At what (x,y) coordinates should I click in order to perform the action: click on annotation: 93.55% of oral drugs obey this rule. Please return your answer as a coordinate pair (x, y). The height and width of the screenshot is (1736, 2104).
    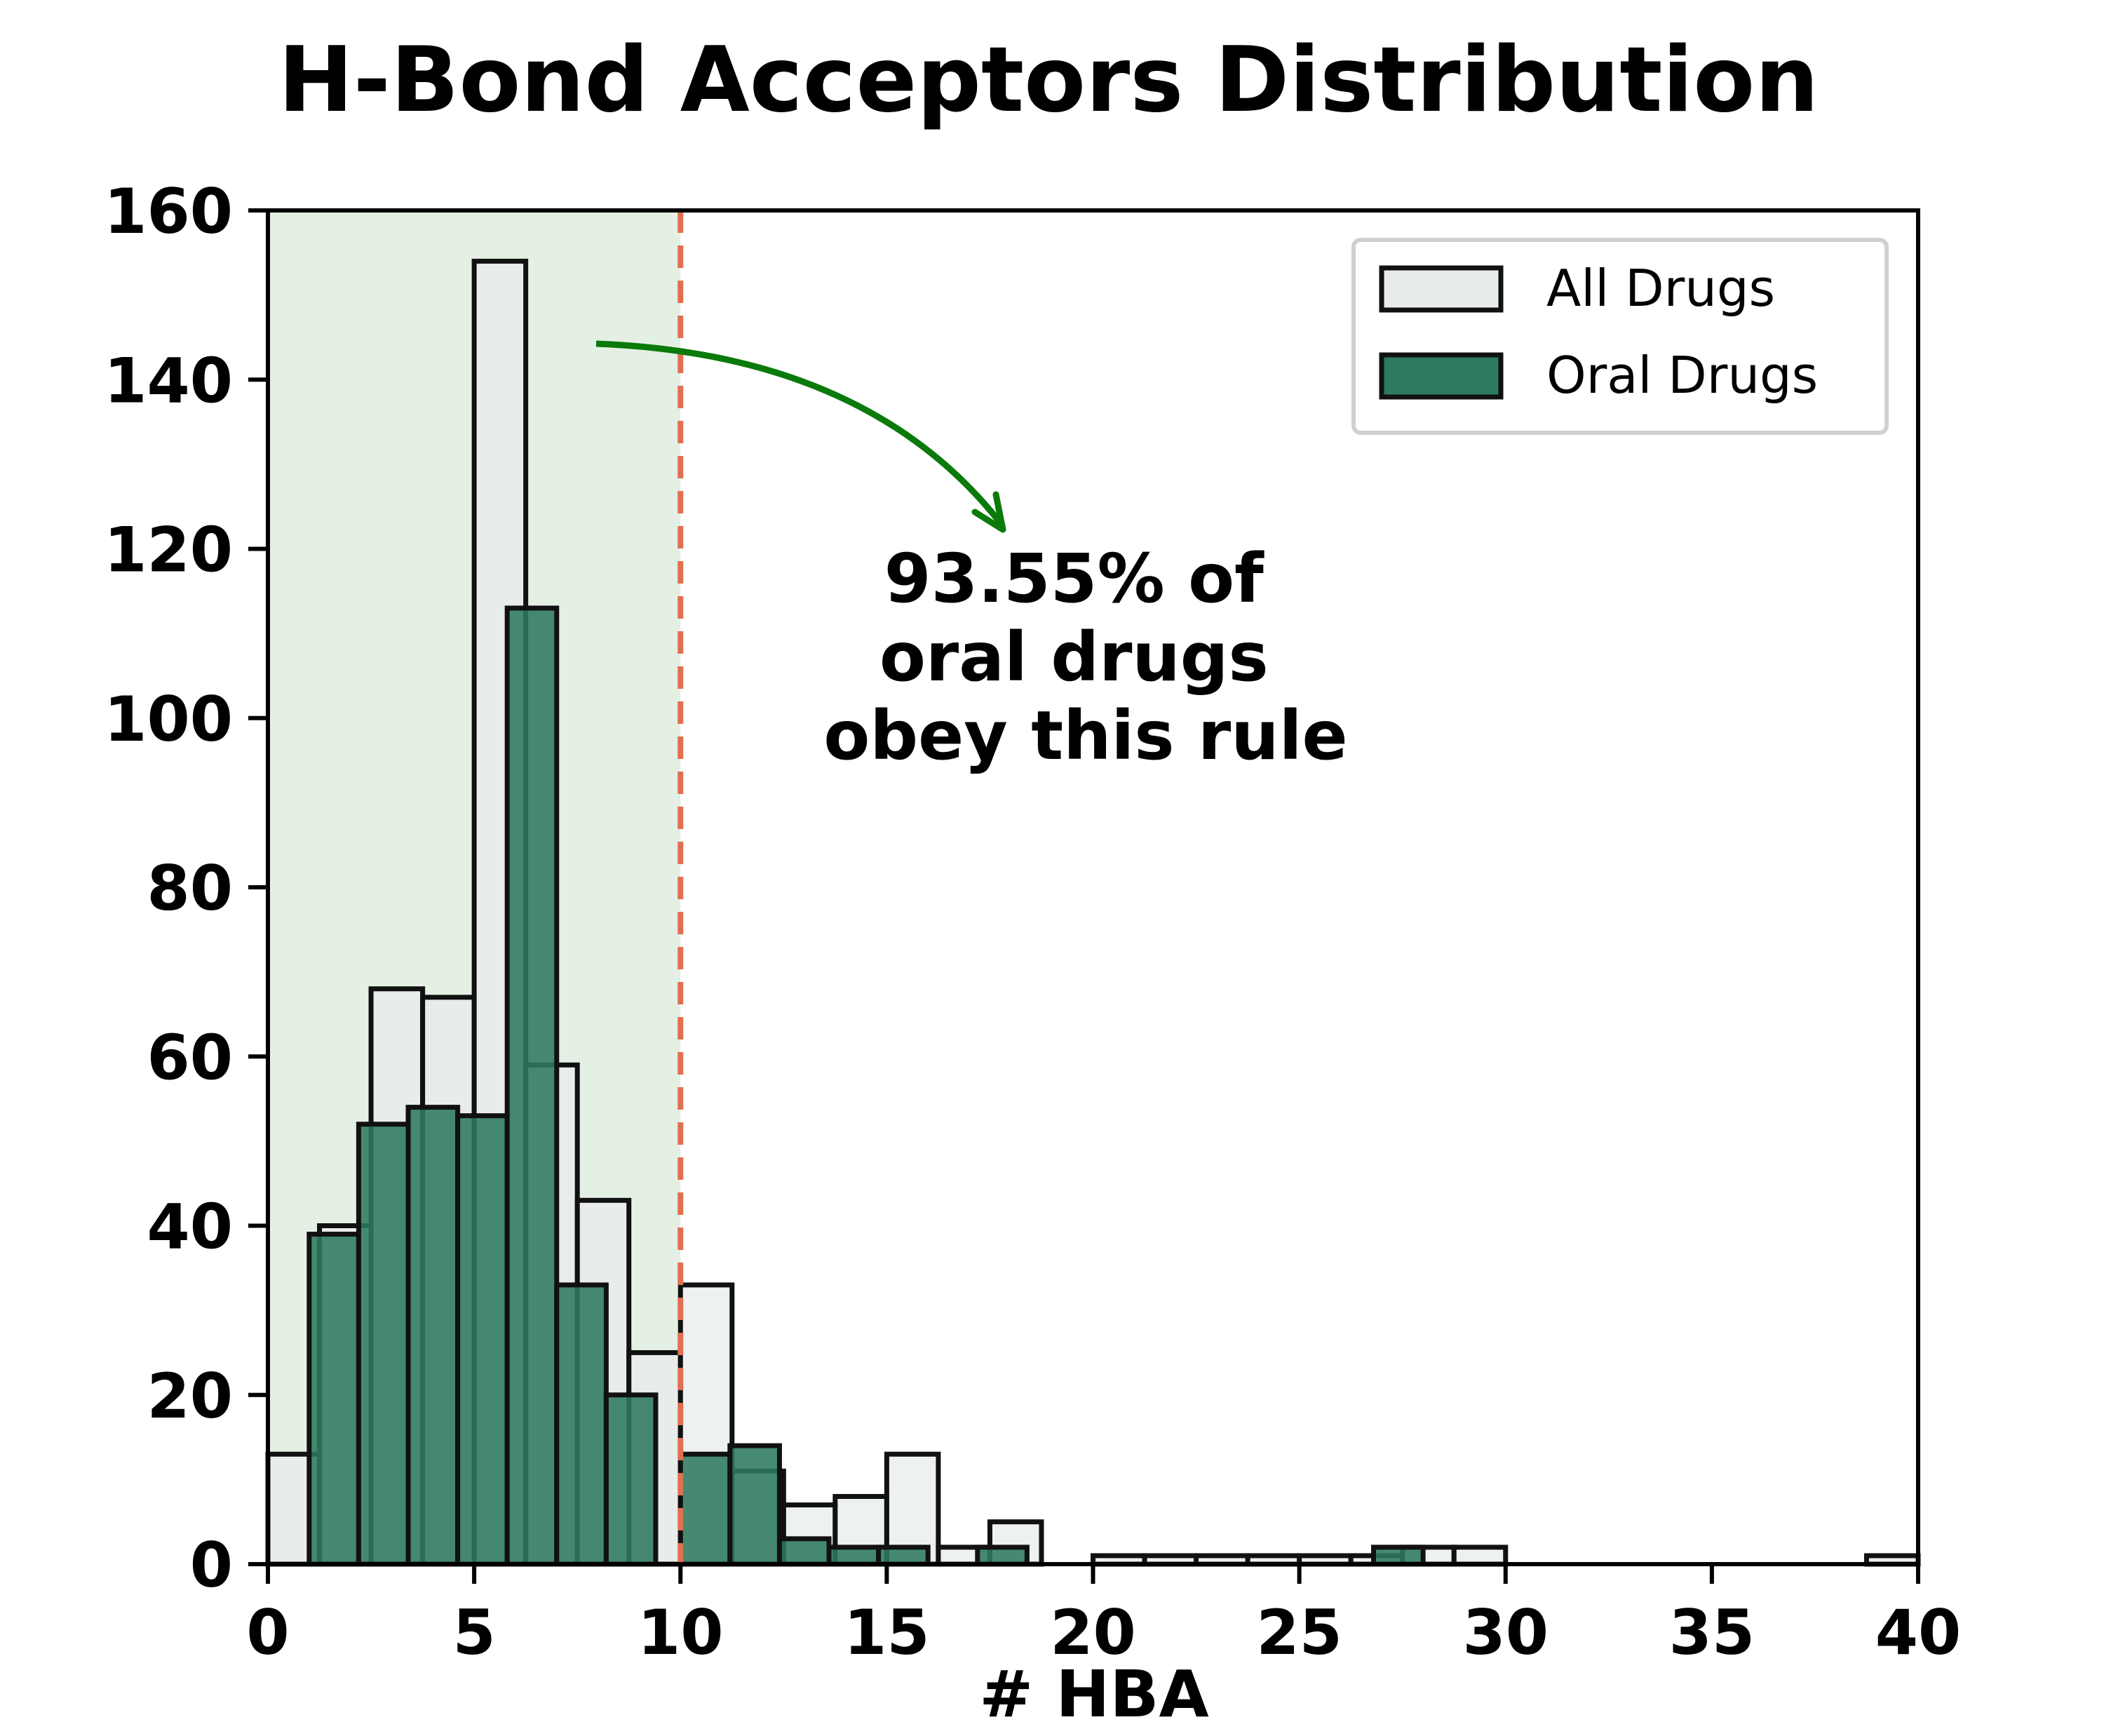
    Looking at the image, I should click on (972, 557).